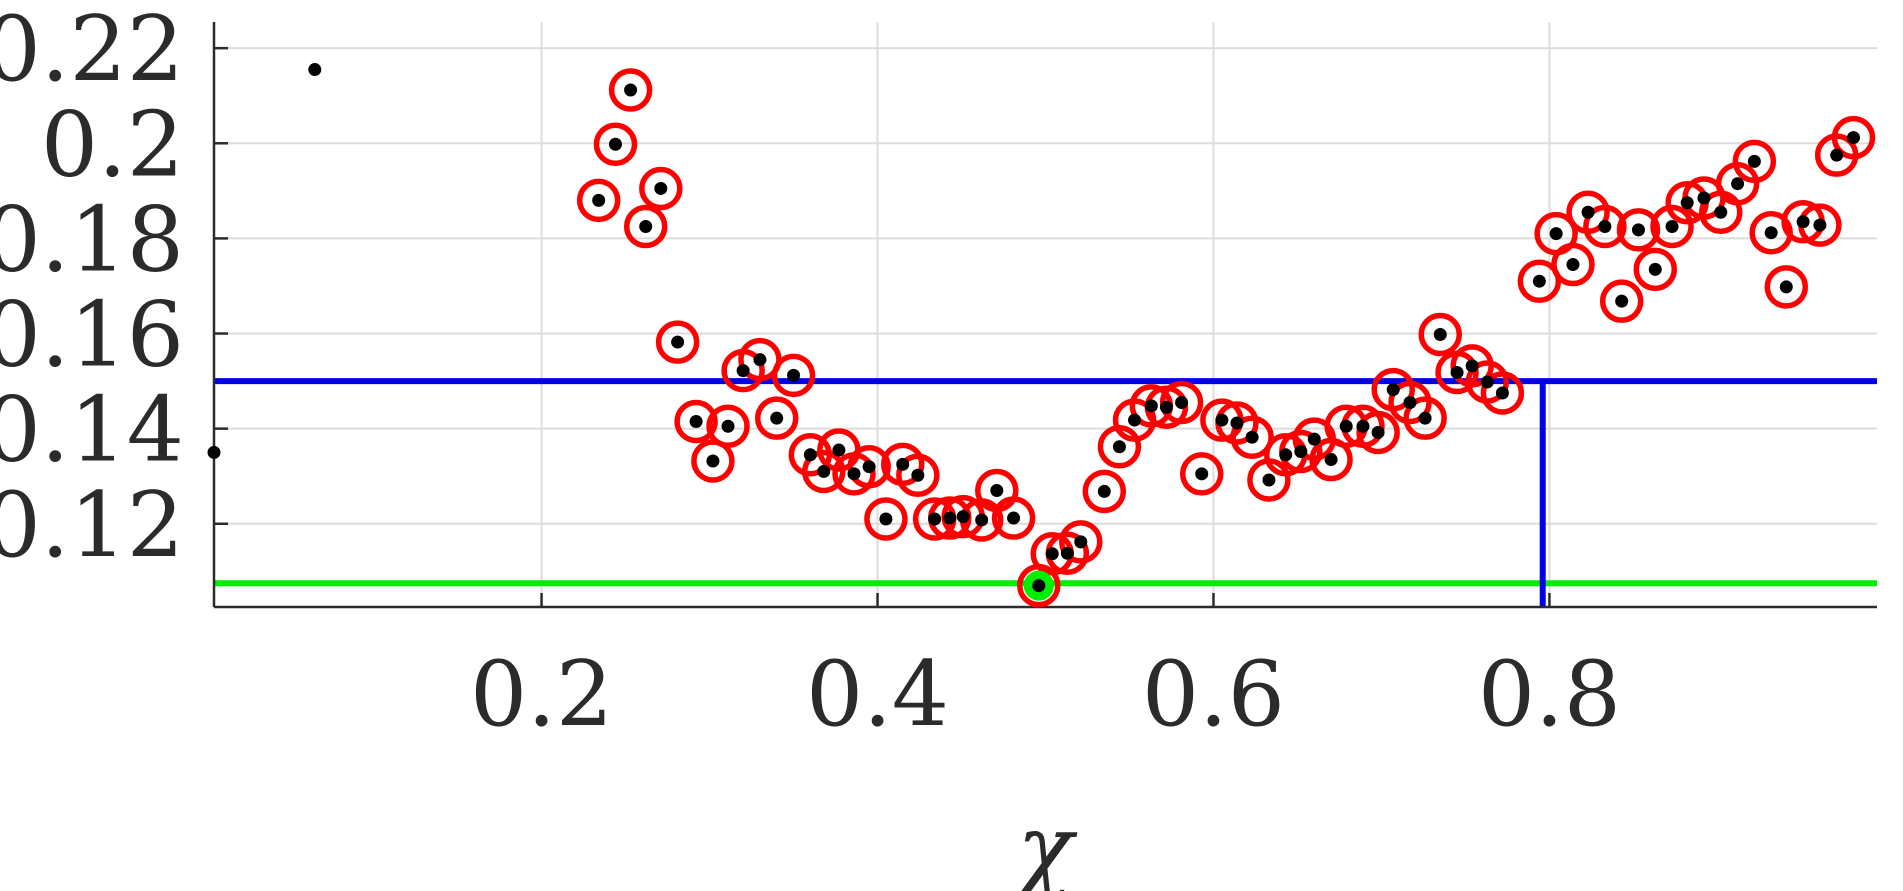  I want to click on x-tick-labels: 0.2 0.4 0.6 0.8, so click(1045, 694).